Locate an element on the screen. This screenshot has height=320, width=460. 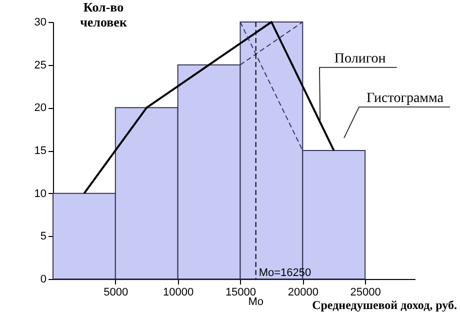
x-axis-title: Среднедушевой доход, руб. is located at coordinates (384, 305).